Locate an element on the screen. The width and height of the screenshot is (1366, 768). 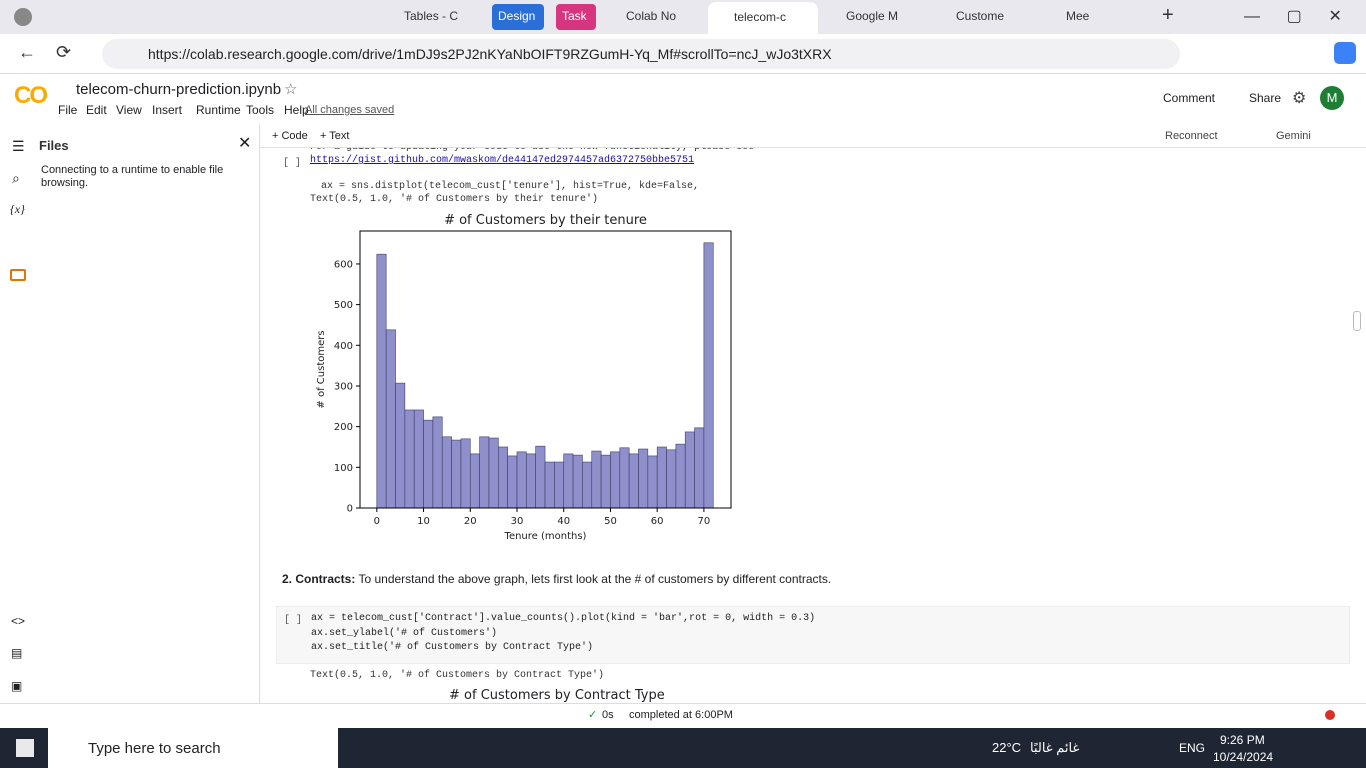
x-axis-label: Tenure (months) is located at coordinates (545, 536).